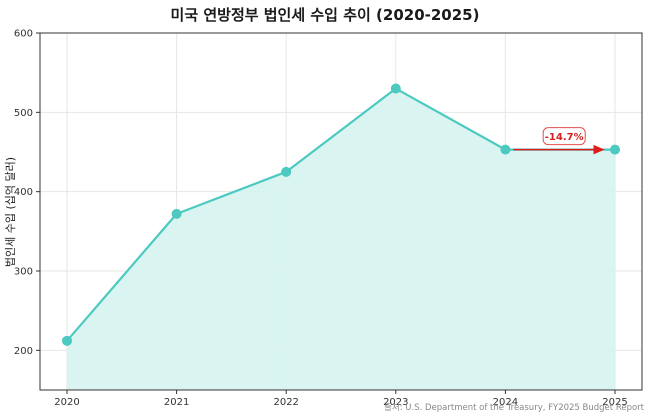  Describe the element at coordinates (23, 272) in the screenshot. I see `y-tick-label: 300` at that location.